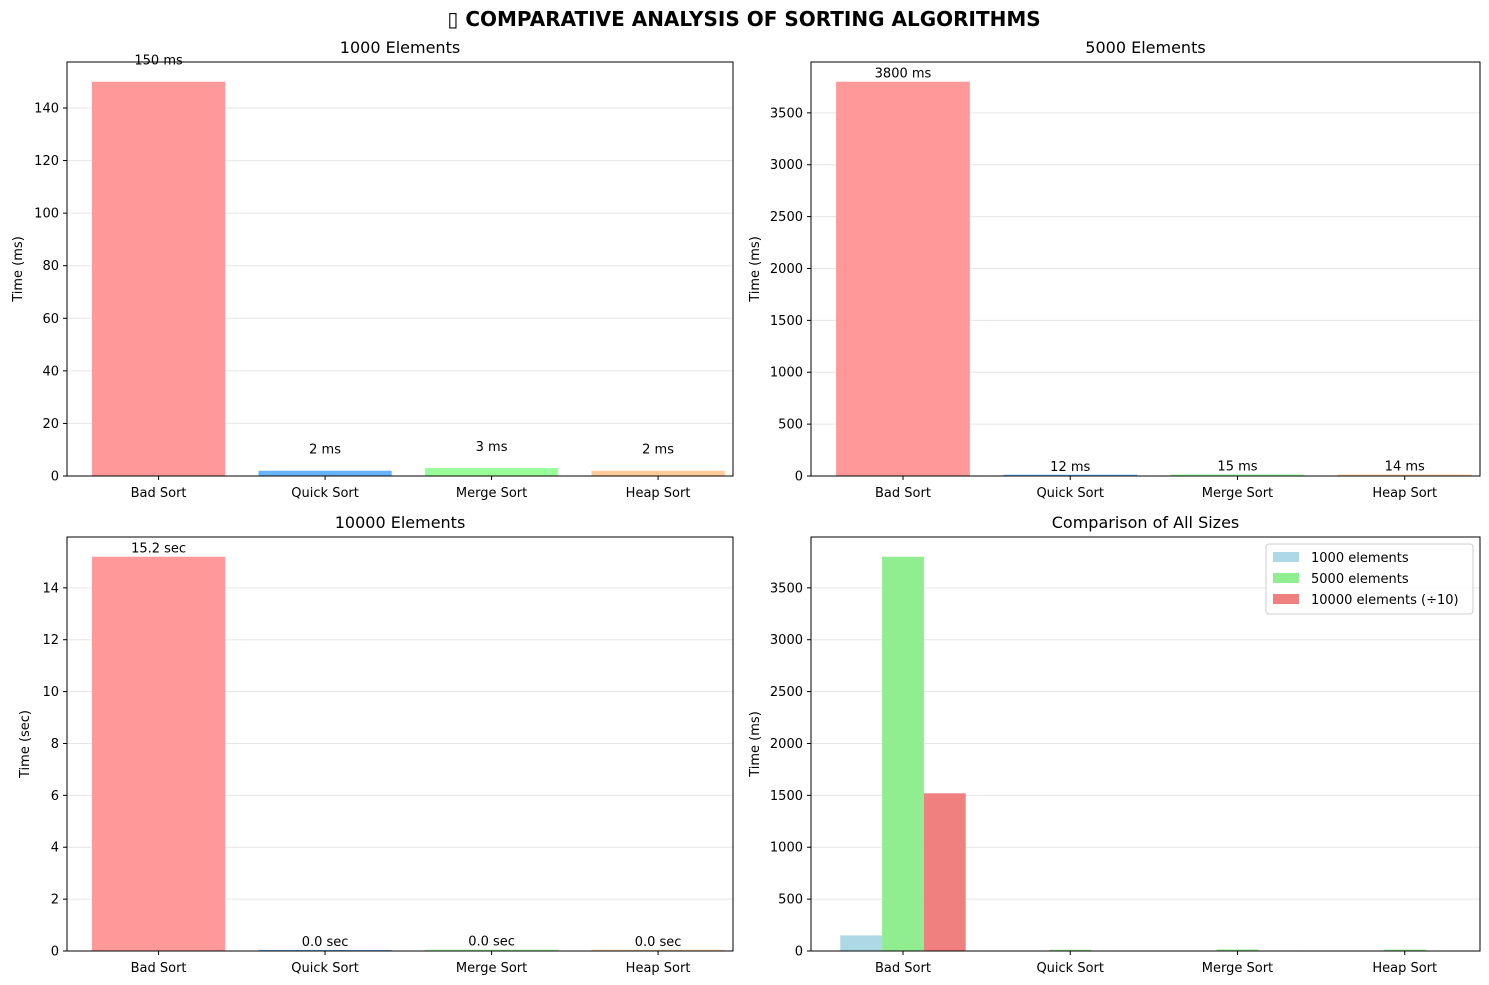 Image resolution: width=1489 pixels, height=985 pixels. What do you see at coordinates (158, 61) in the screenshot?
I see `data-label: 150 ms` at bounding box center [158, 61].